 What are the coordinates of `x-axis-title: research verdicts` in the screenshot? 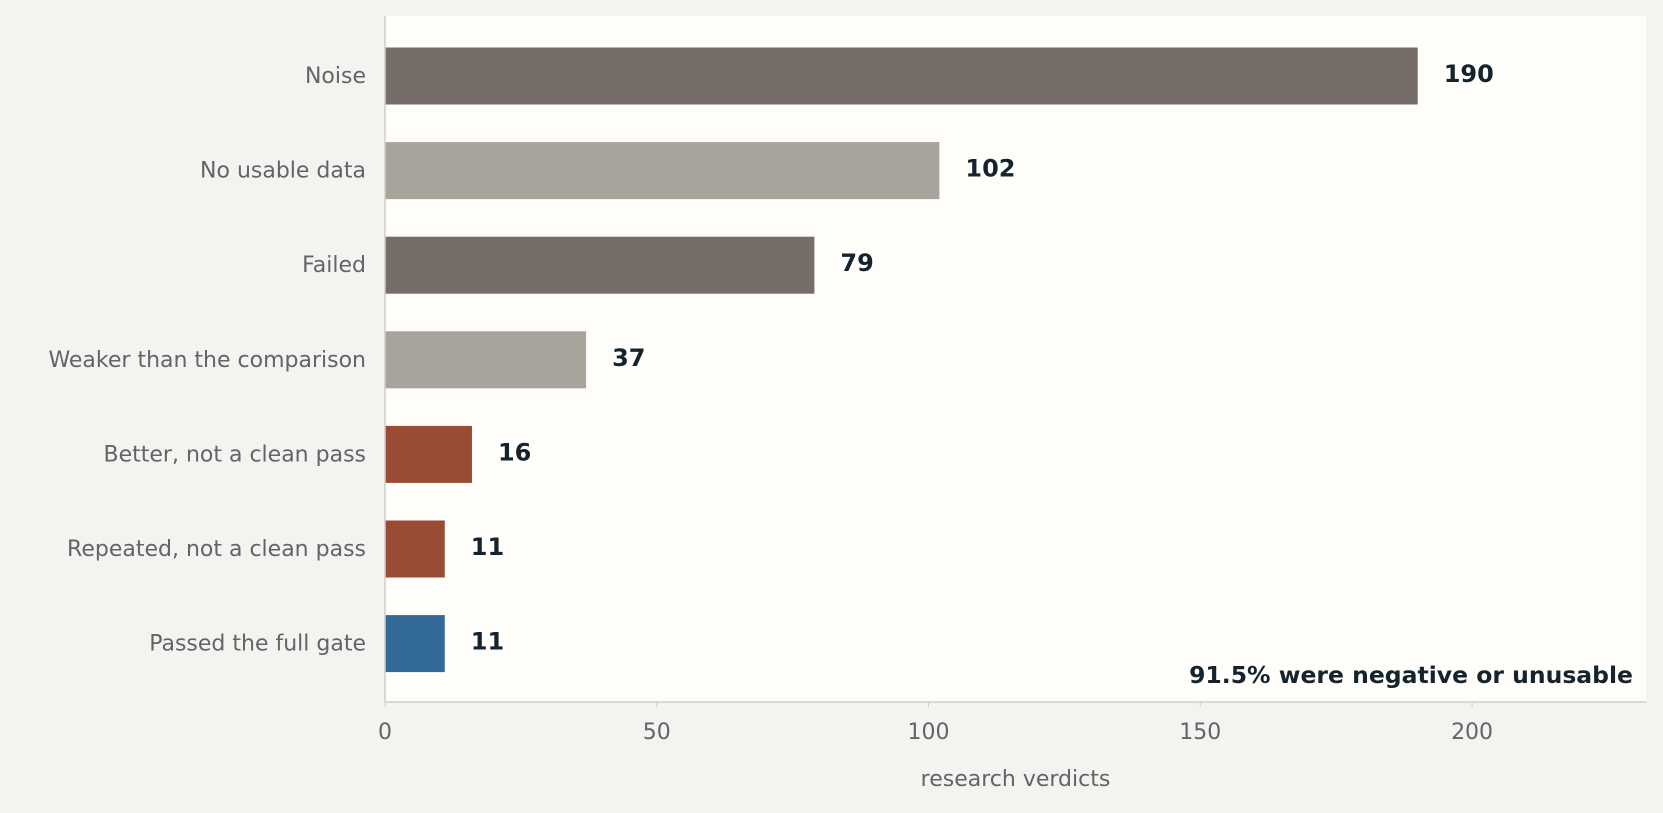 It's located at (1016, 779).